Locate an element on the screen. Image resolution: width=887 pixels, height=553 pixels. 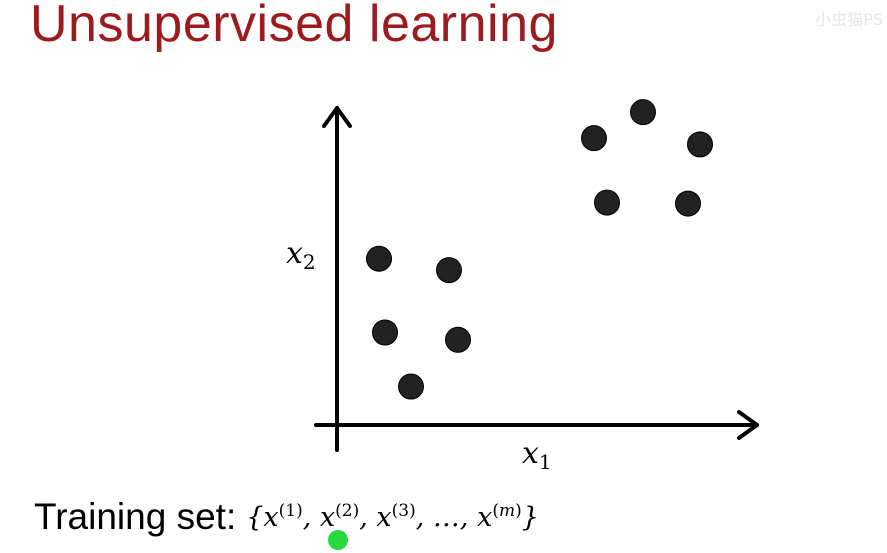
set-element-superscript: (2) is located at coordinates (347, 511).